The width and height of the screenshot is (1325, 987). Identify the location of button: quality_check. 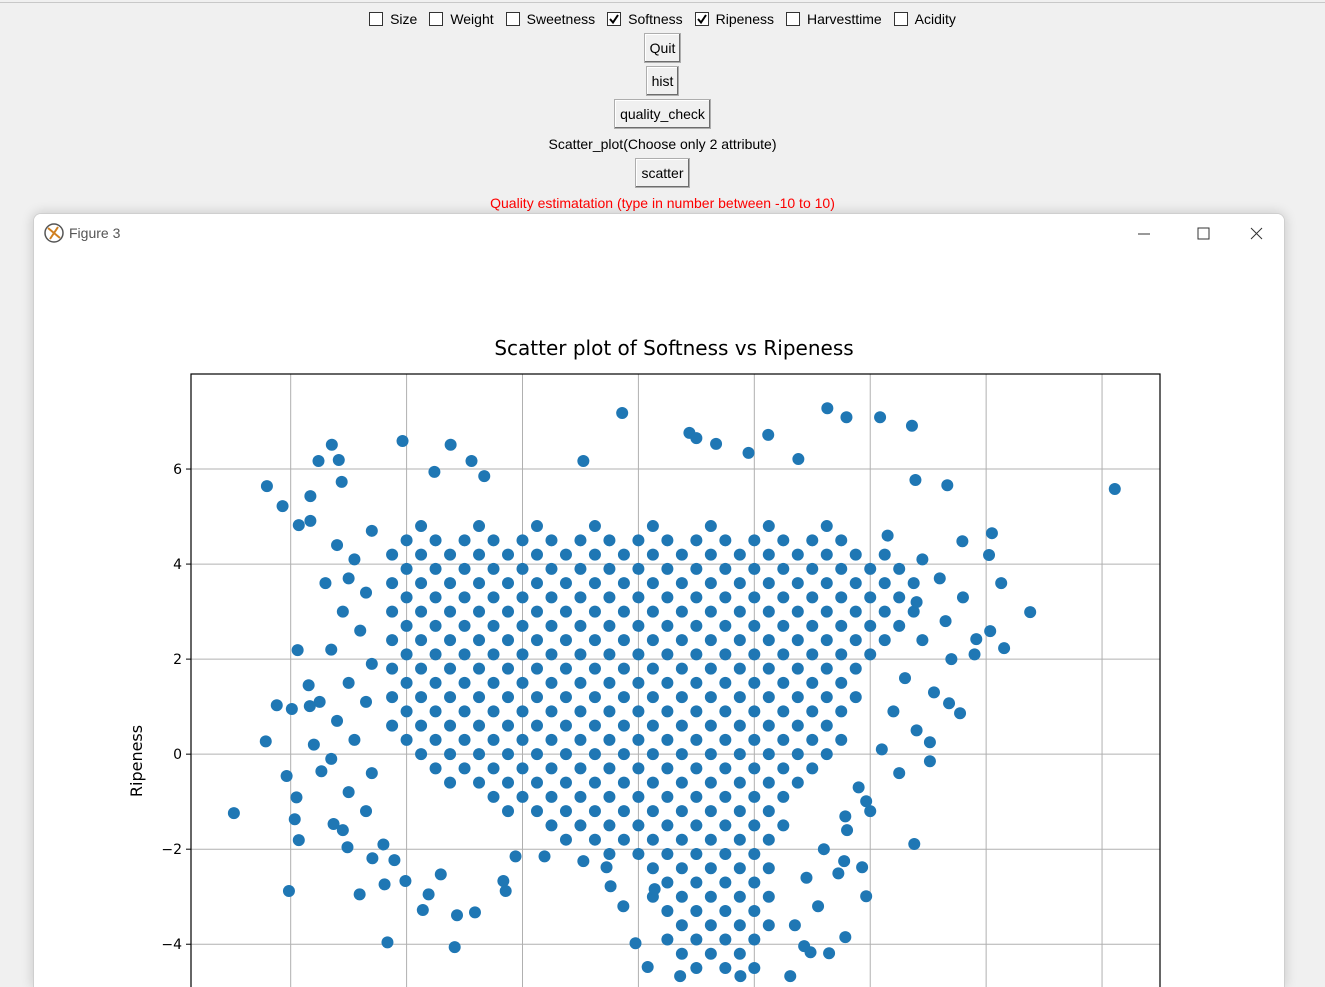
(662, 114).